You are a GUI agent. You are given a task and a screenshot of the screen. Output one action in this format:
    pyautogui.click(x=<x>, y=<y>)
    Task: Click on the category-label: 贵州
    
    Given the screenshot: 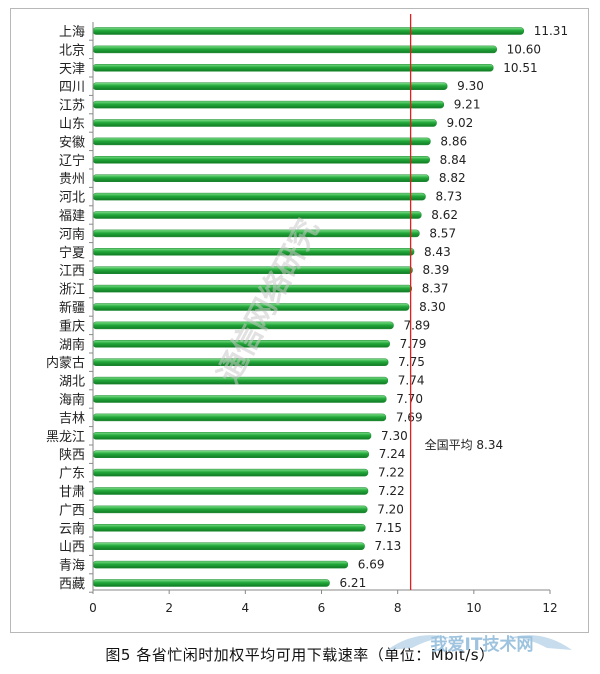 What is the action you would take?
    pyautogui.click(x=72, y=179)
    